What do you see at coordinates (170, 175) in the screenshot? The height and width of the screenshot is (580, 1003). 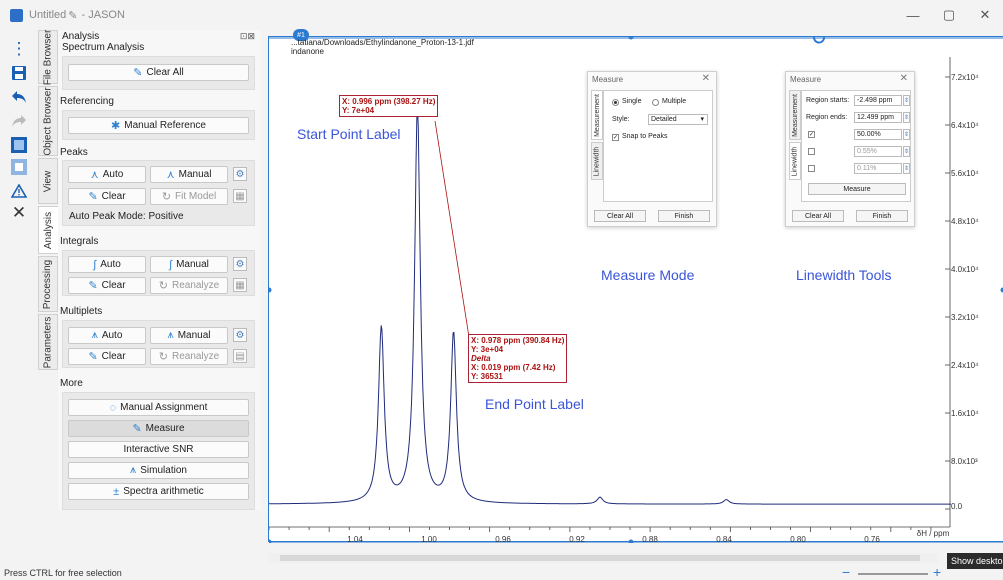 I see `peak-manual-icon: ⋏` at bounding box center [170, 175].